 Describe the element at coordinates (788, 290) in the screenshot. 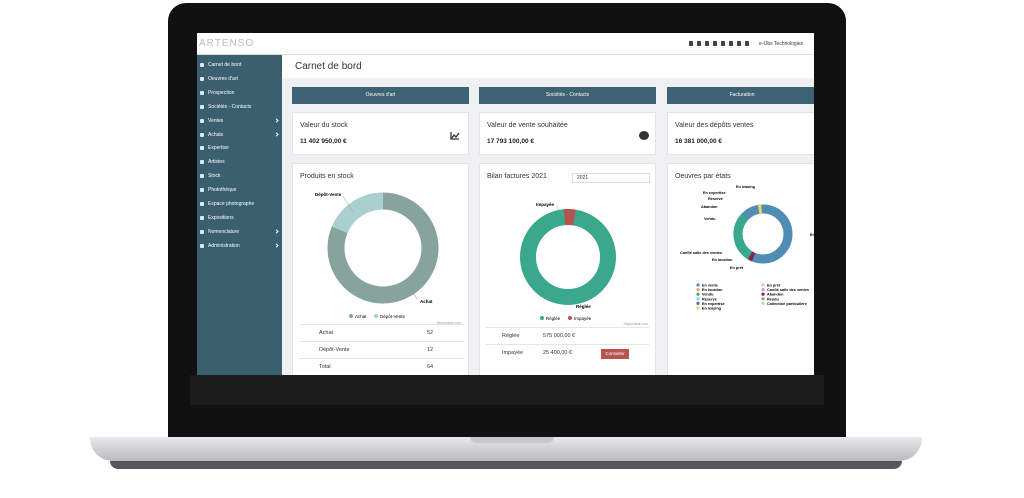

I see `legend-label: Confié salle des ventes` at that location.